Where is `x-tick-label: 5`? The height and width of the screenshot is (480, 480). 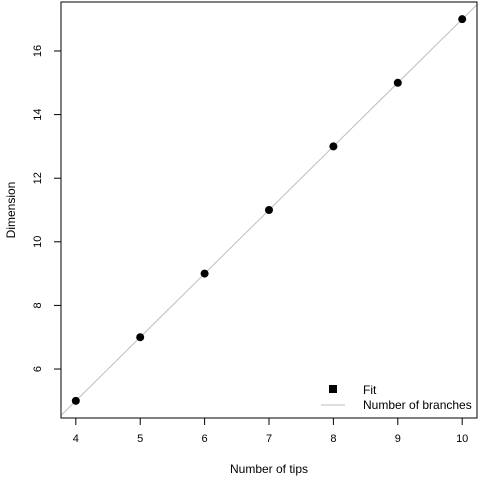
x-tick-label: 5 is located at coordinates (140, 439).